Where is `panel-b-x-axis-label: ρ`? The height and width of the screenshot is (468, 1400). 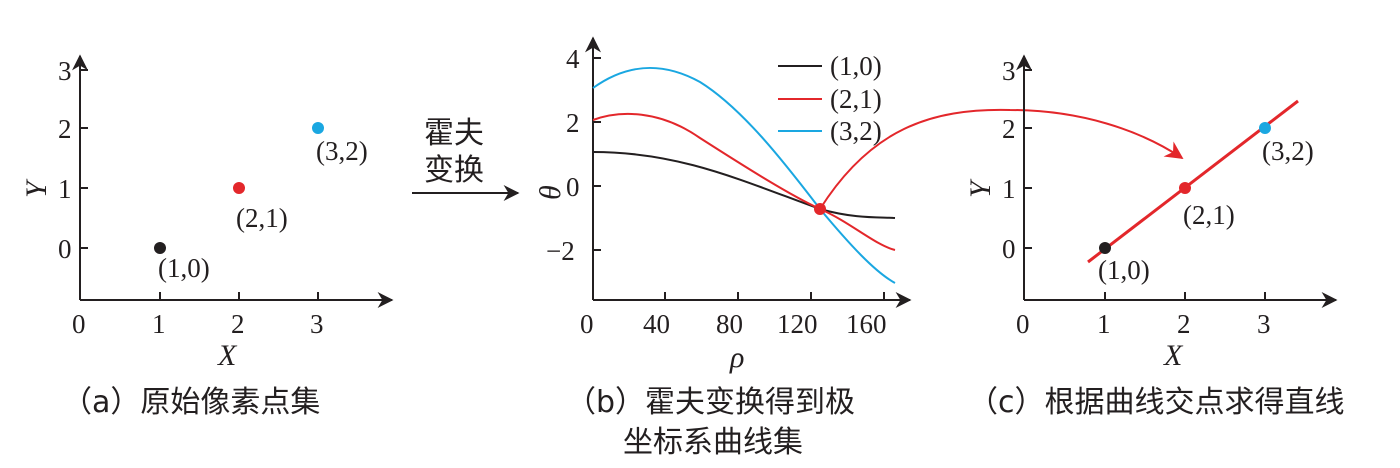
panel-b-x-axis-label: ρ is located at coordinates (736, 357).